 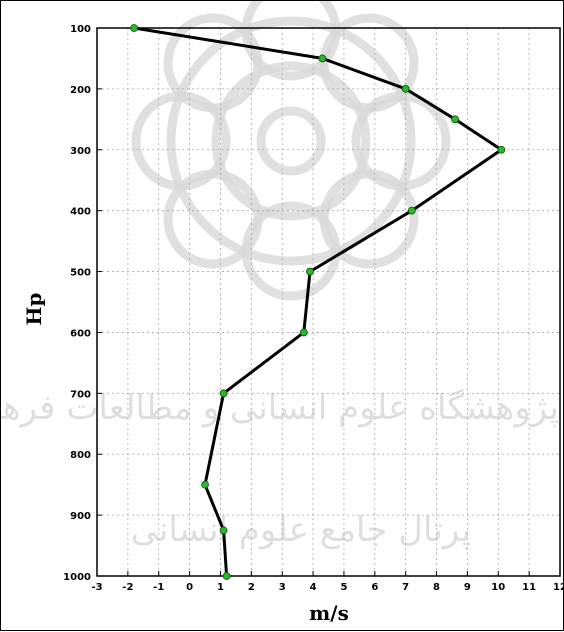 I want to click on x-tick-label: 3, so click(x=282, y=587).